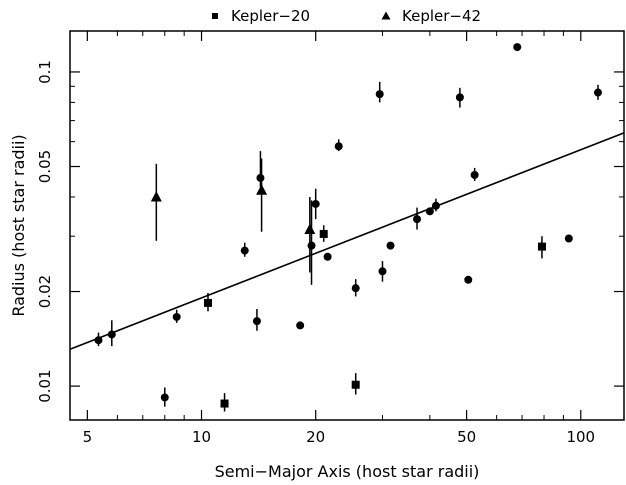 This screenshot has width=626, height=485. I want to click on x-tick-label: 10, so click(201, 437).